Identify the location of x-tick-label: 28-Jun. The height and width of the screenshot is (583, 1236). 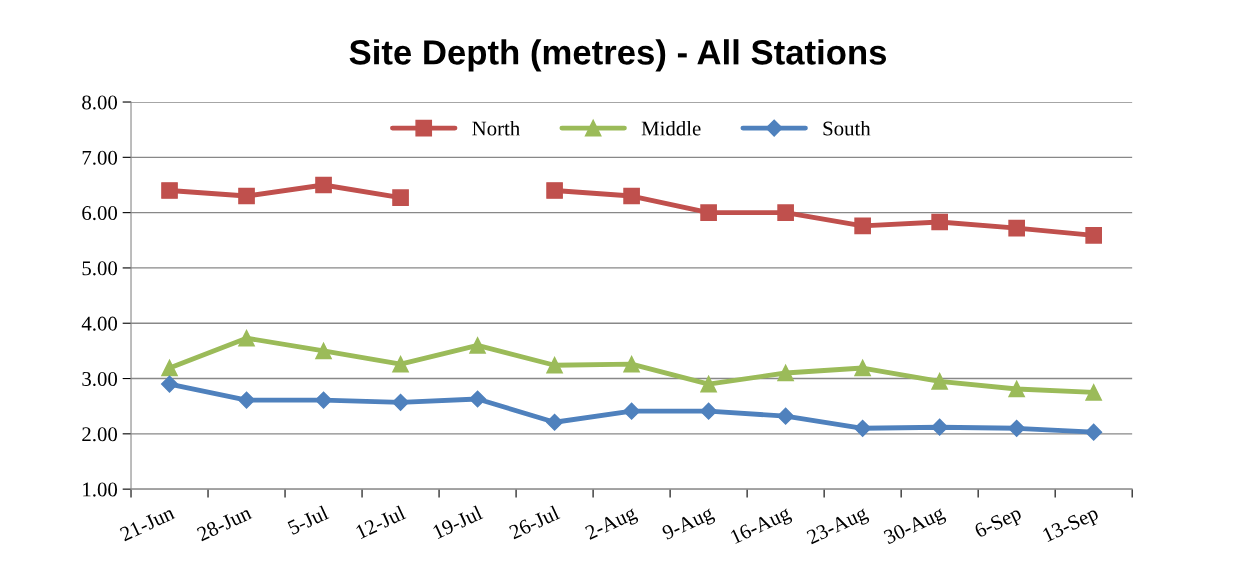
(224, 523).